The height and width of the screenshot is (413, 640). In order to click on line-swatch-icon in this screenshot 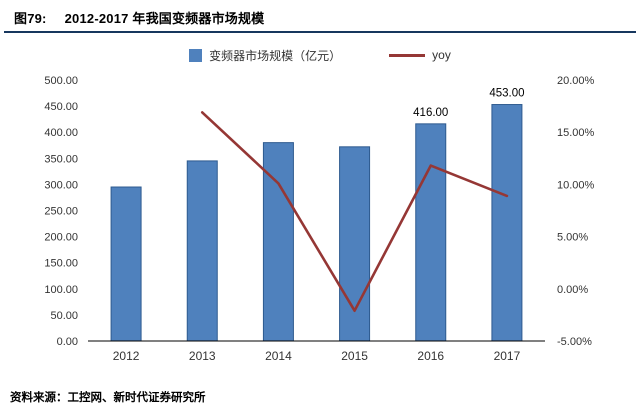, I will do `click(407, 55)`.